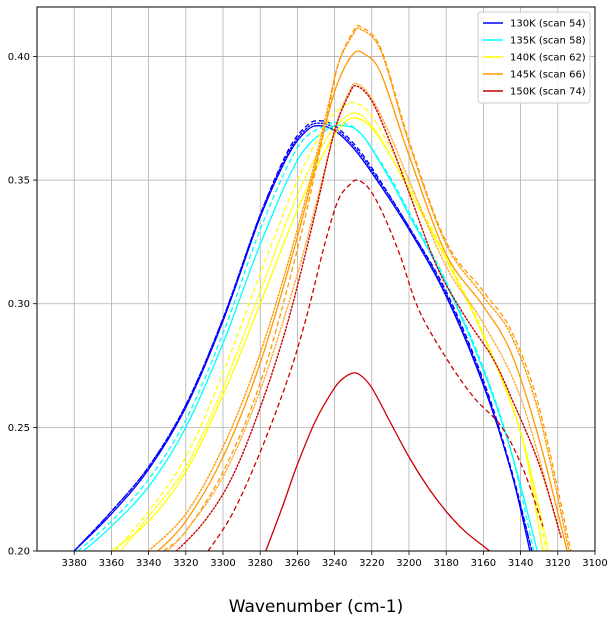 Image resolution: width=614 pixels, height=623 pixels. I want to click on x-tick-label: 3160, so click(483, 563).